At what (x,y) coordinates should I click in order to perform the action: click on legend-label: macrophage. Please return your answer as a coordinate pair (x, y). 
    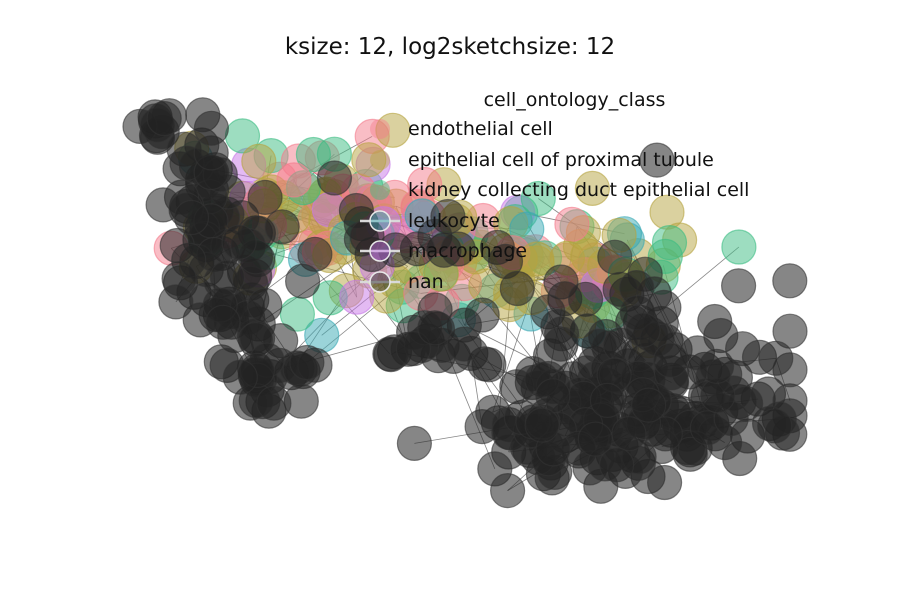
    Looking at the image, I should click on (468, 251).